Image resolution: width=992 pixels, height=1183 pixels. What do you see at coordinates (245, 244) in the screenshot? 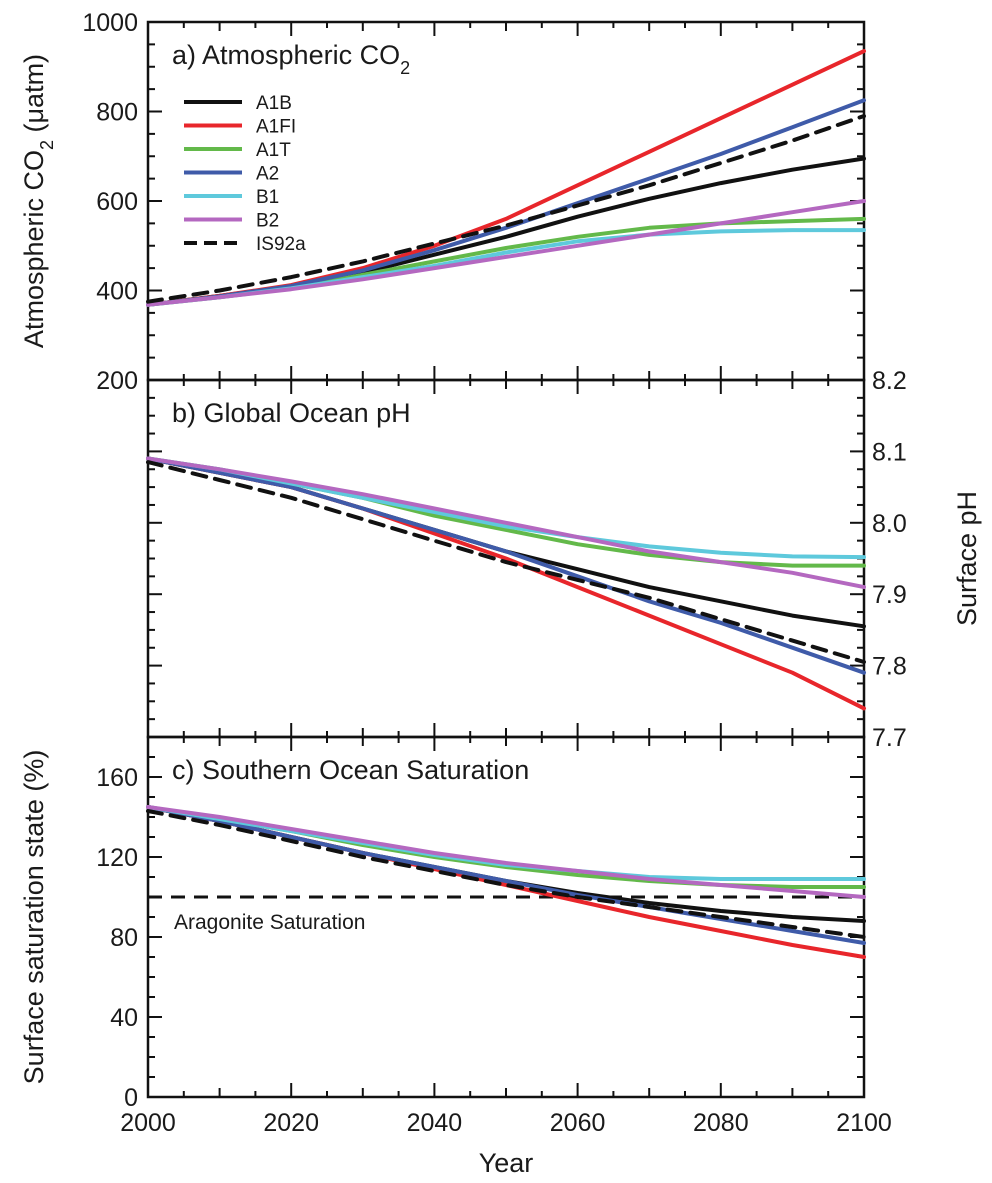
I see `legend-item-is92a: IS92a` at bounding box center [245, 244].